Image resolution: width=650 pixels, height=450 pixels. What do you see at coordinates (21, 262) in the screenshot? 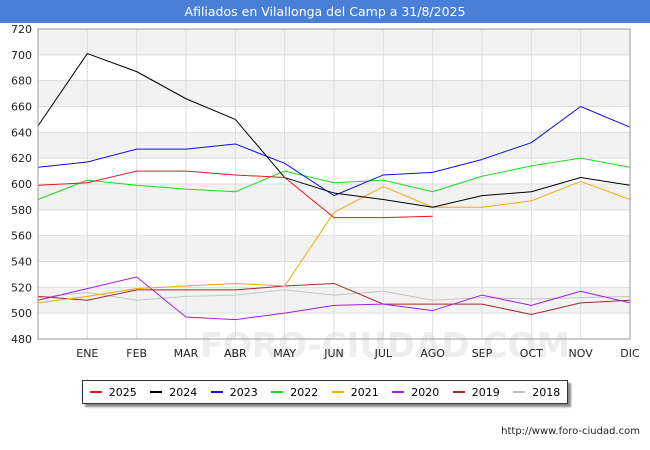
I see `y-tick-label: 540` at bounding box center [21, 262].